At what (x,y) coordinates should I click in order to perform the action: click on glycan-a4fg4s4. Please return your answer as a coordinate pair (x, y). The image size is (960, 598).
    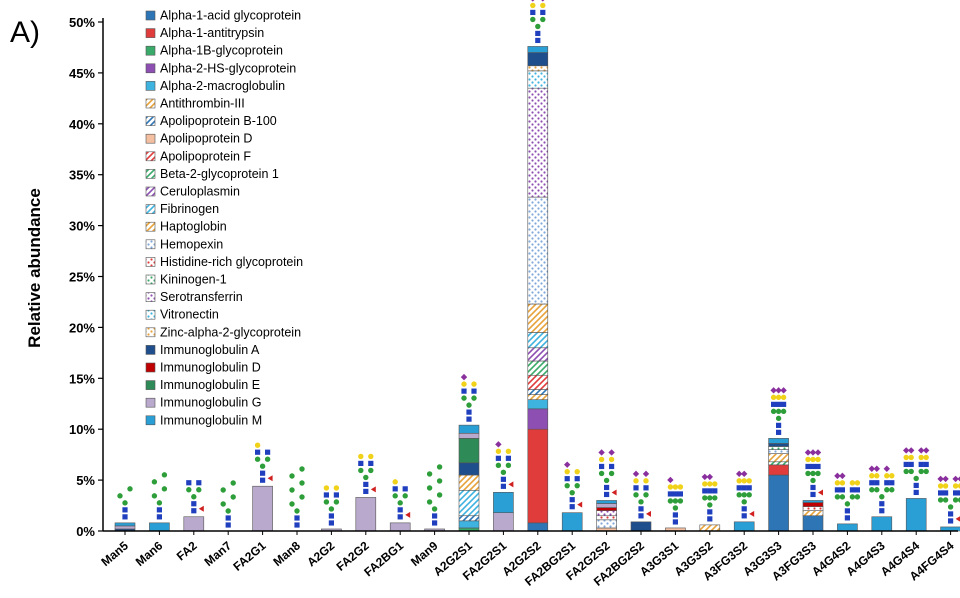
    Looking at the image, I should click on (948, 500).